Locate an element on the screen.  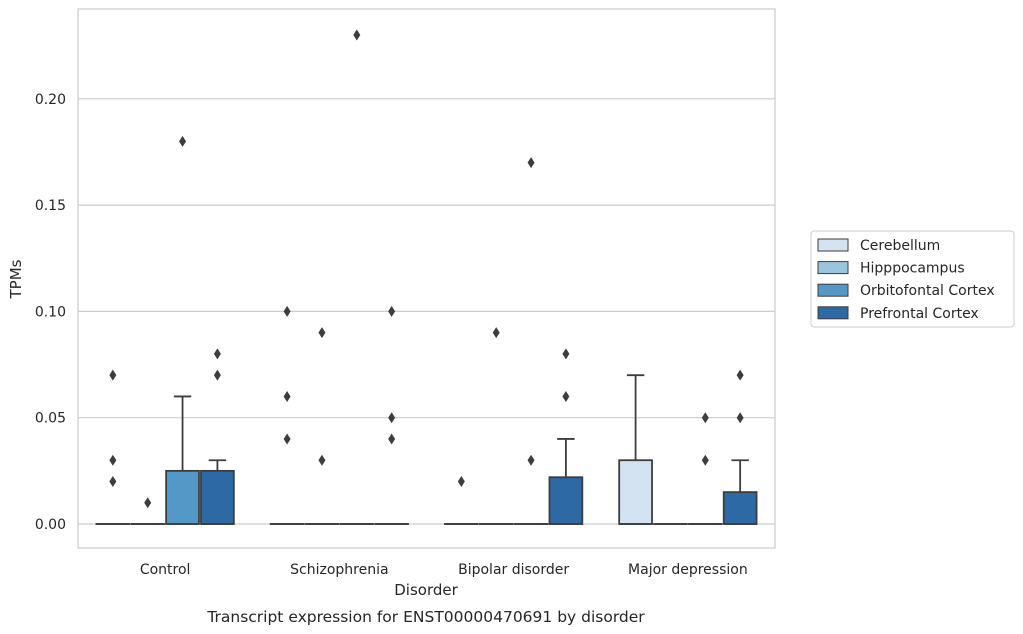
x-tick-label: Control is located at coordinates (165, 570).